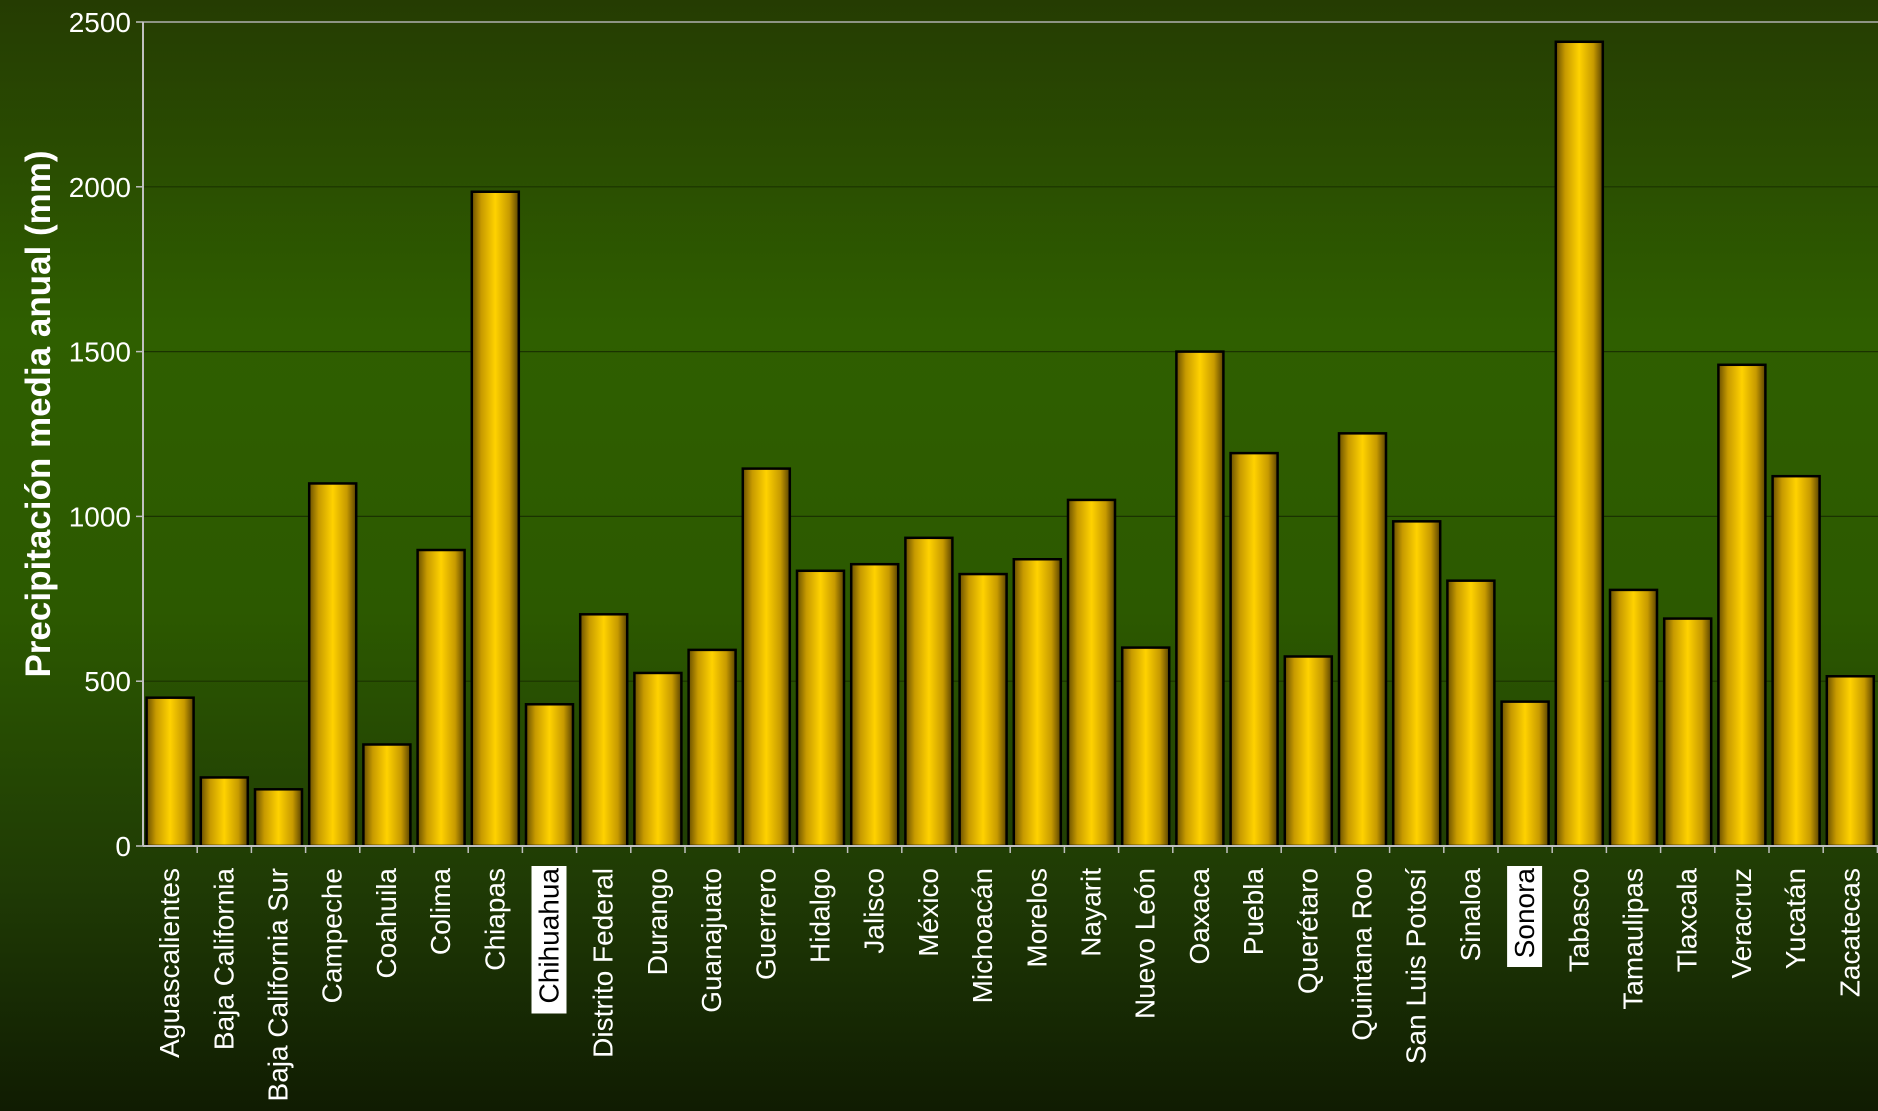 Image resolution: width=1878 pixels, height=1111 pixels. I want to click on category-label: Chiapas, so click(494, 919).